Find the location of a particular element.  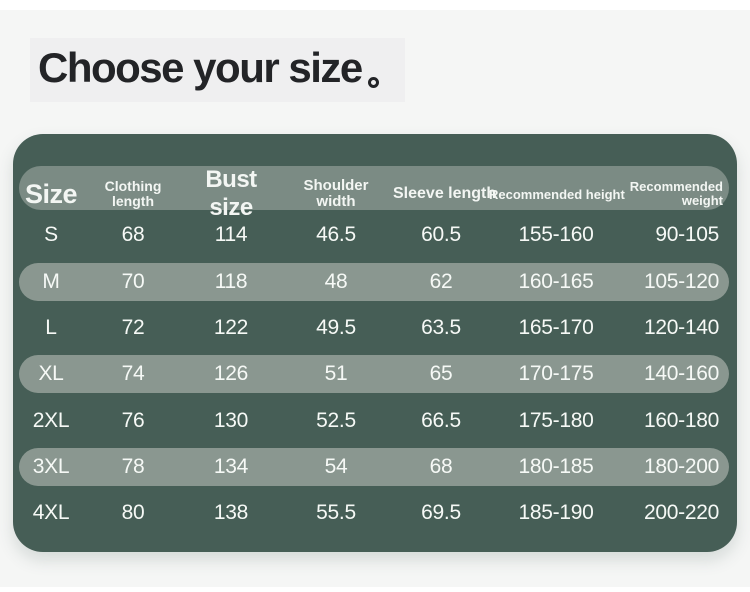

cell-size: L is located at coordinates (51, 327).